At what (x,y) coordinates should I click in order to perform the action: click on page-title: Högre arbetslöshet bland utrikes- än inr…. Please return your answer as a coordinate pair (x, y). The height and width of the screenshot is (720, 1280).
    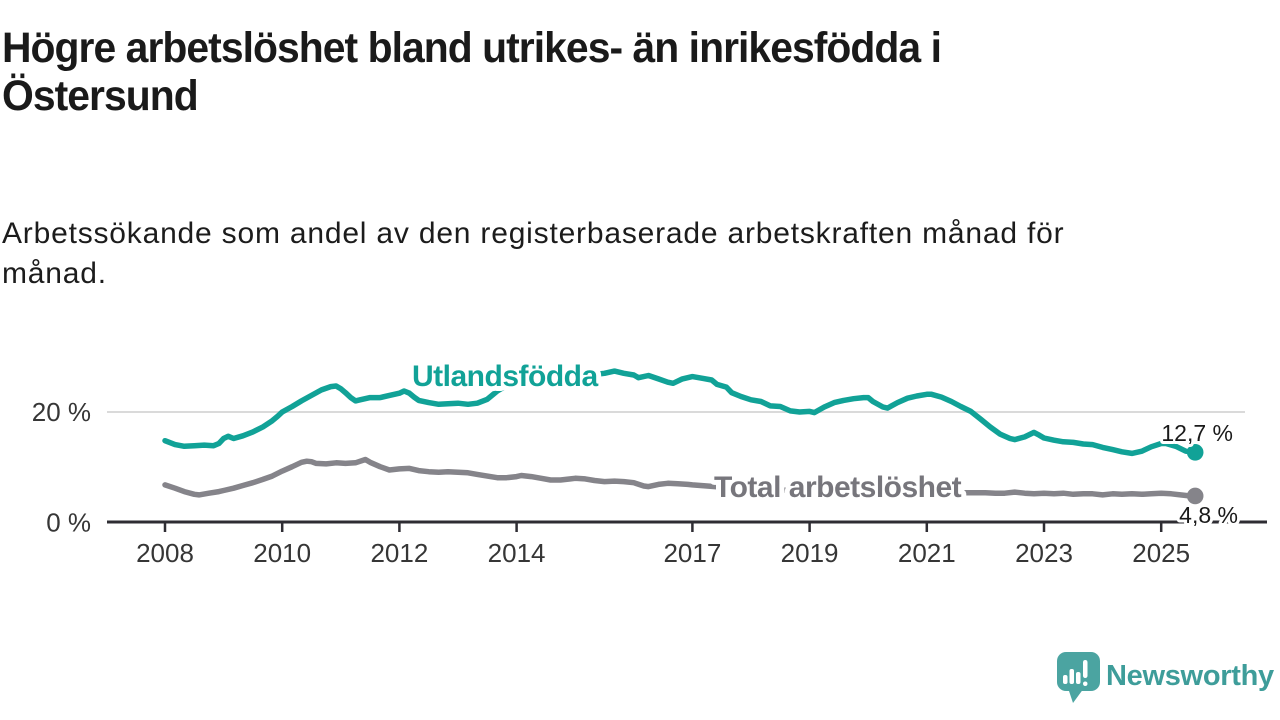
    Looking at the image, I should click on (641, 72).